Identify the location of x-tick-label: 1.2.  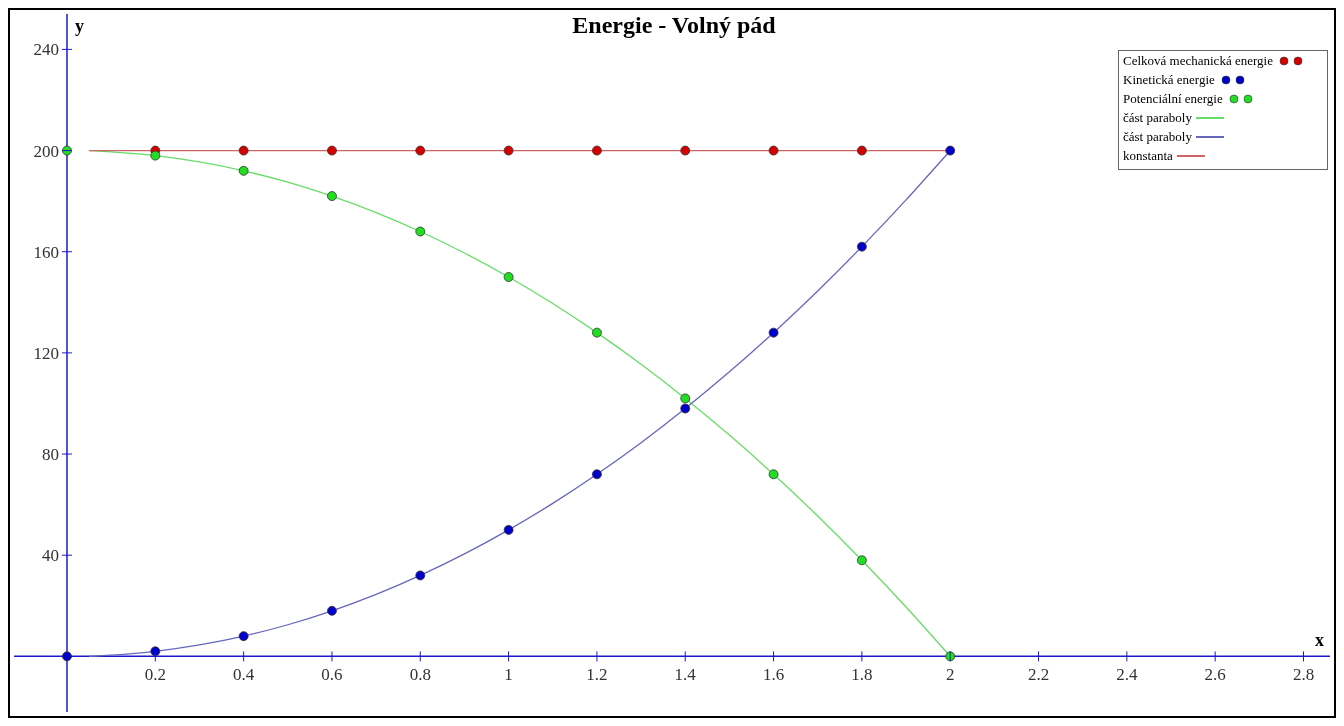
(597, 675).